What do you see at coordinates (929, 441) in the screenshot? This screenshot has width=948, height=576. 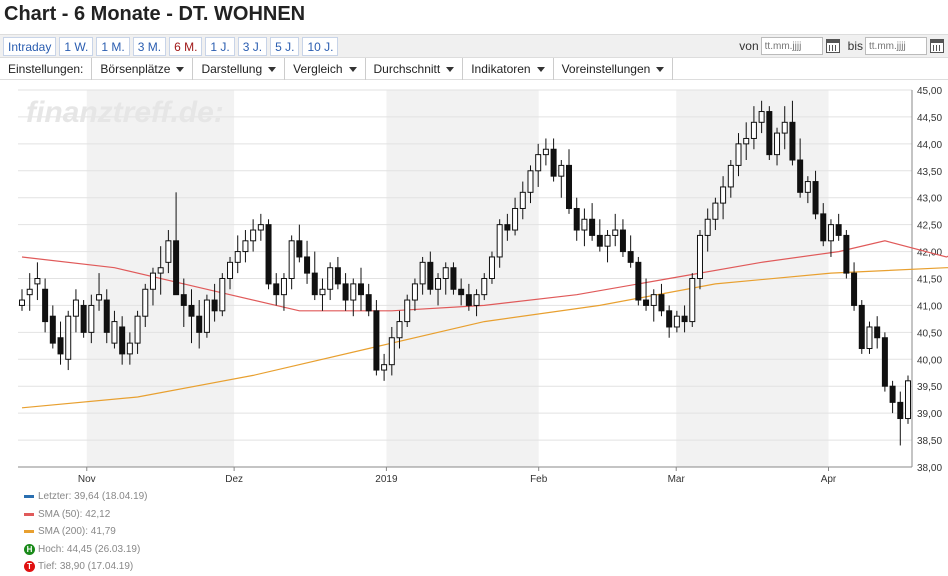 I see `y-tick-label: 38,50` at bounding box center [929, 441].